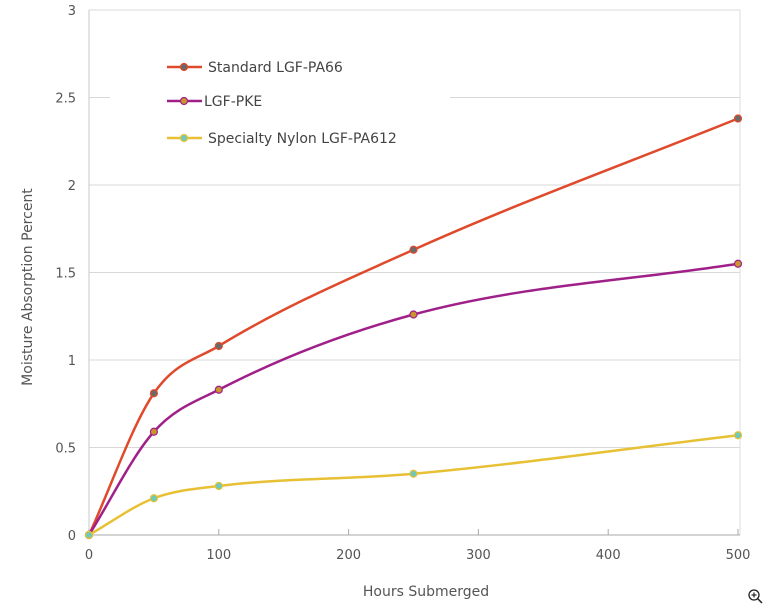 The width and height of the screenshot is (771, 613). What do you see at coordinates (478, 555) in the screenshot?
I see `x-tick-label: 300` at bounding box center [478, 555].